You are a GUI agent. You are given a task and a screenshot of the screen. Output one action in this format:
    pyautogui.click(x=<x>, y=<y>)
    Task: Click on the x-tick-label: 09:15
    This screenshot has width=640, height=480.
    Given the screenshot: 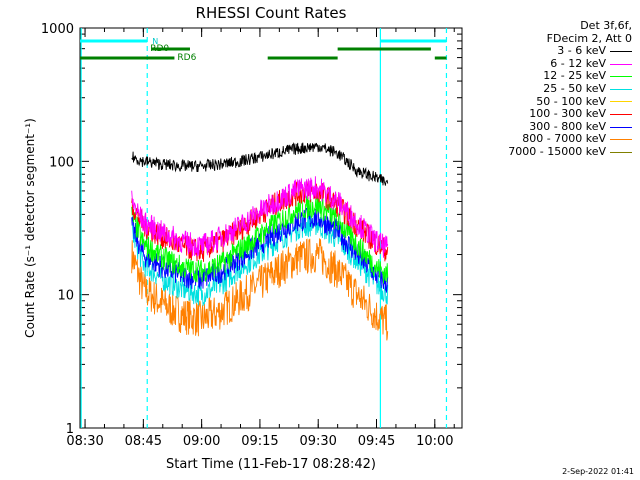 What is the action you would take?
    pyautogui.click(x=259, y=441)
    